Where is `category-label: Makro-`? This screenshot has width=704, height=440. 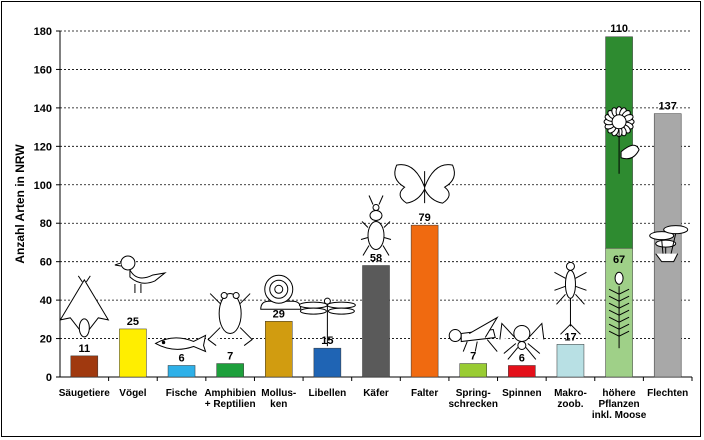
category-label: Makro- is located at coordinates (570, 393).